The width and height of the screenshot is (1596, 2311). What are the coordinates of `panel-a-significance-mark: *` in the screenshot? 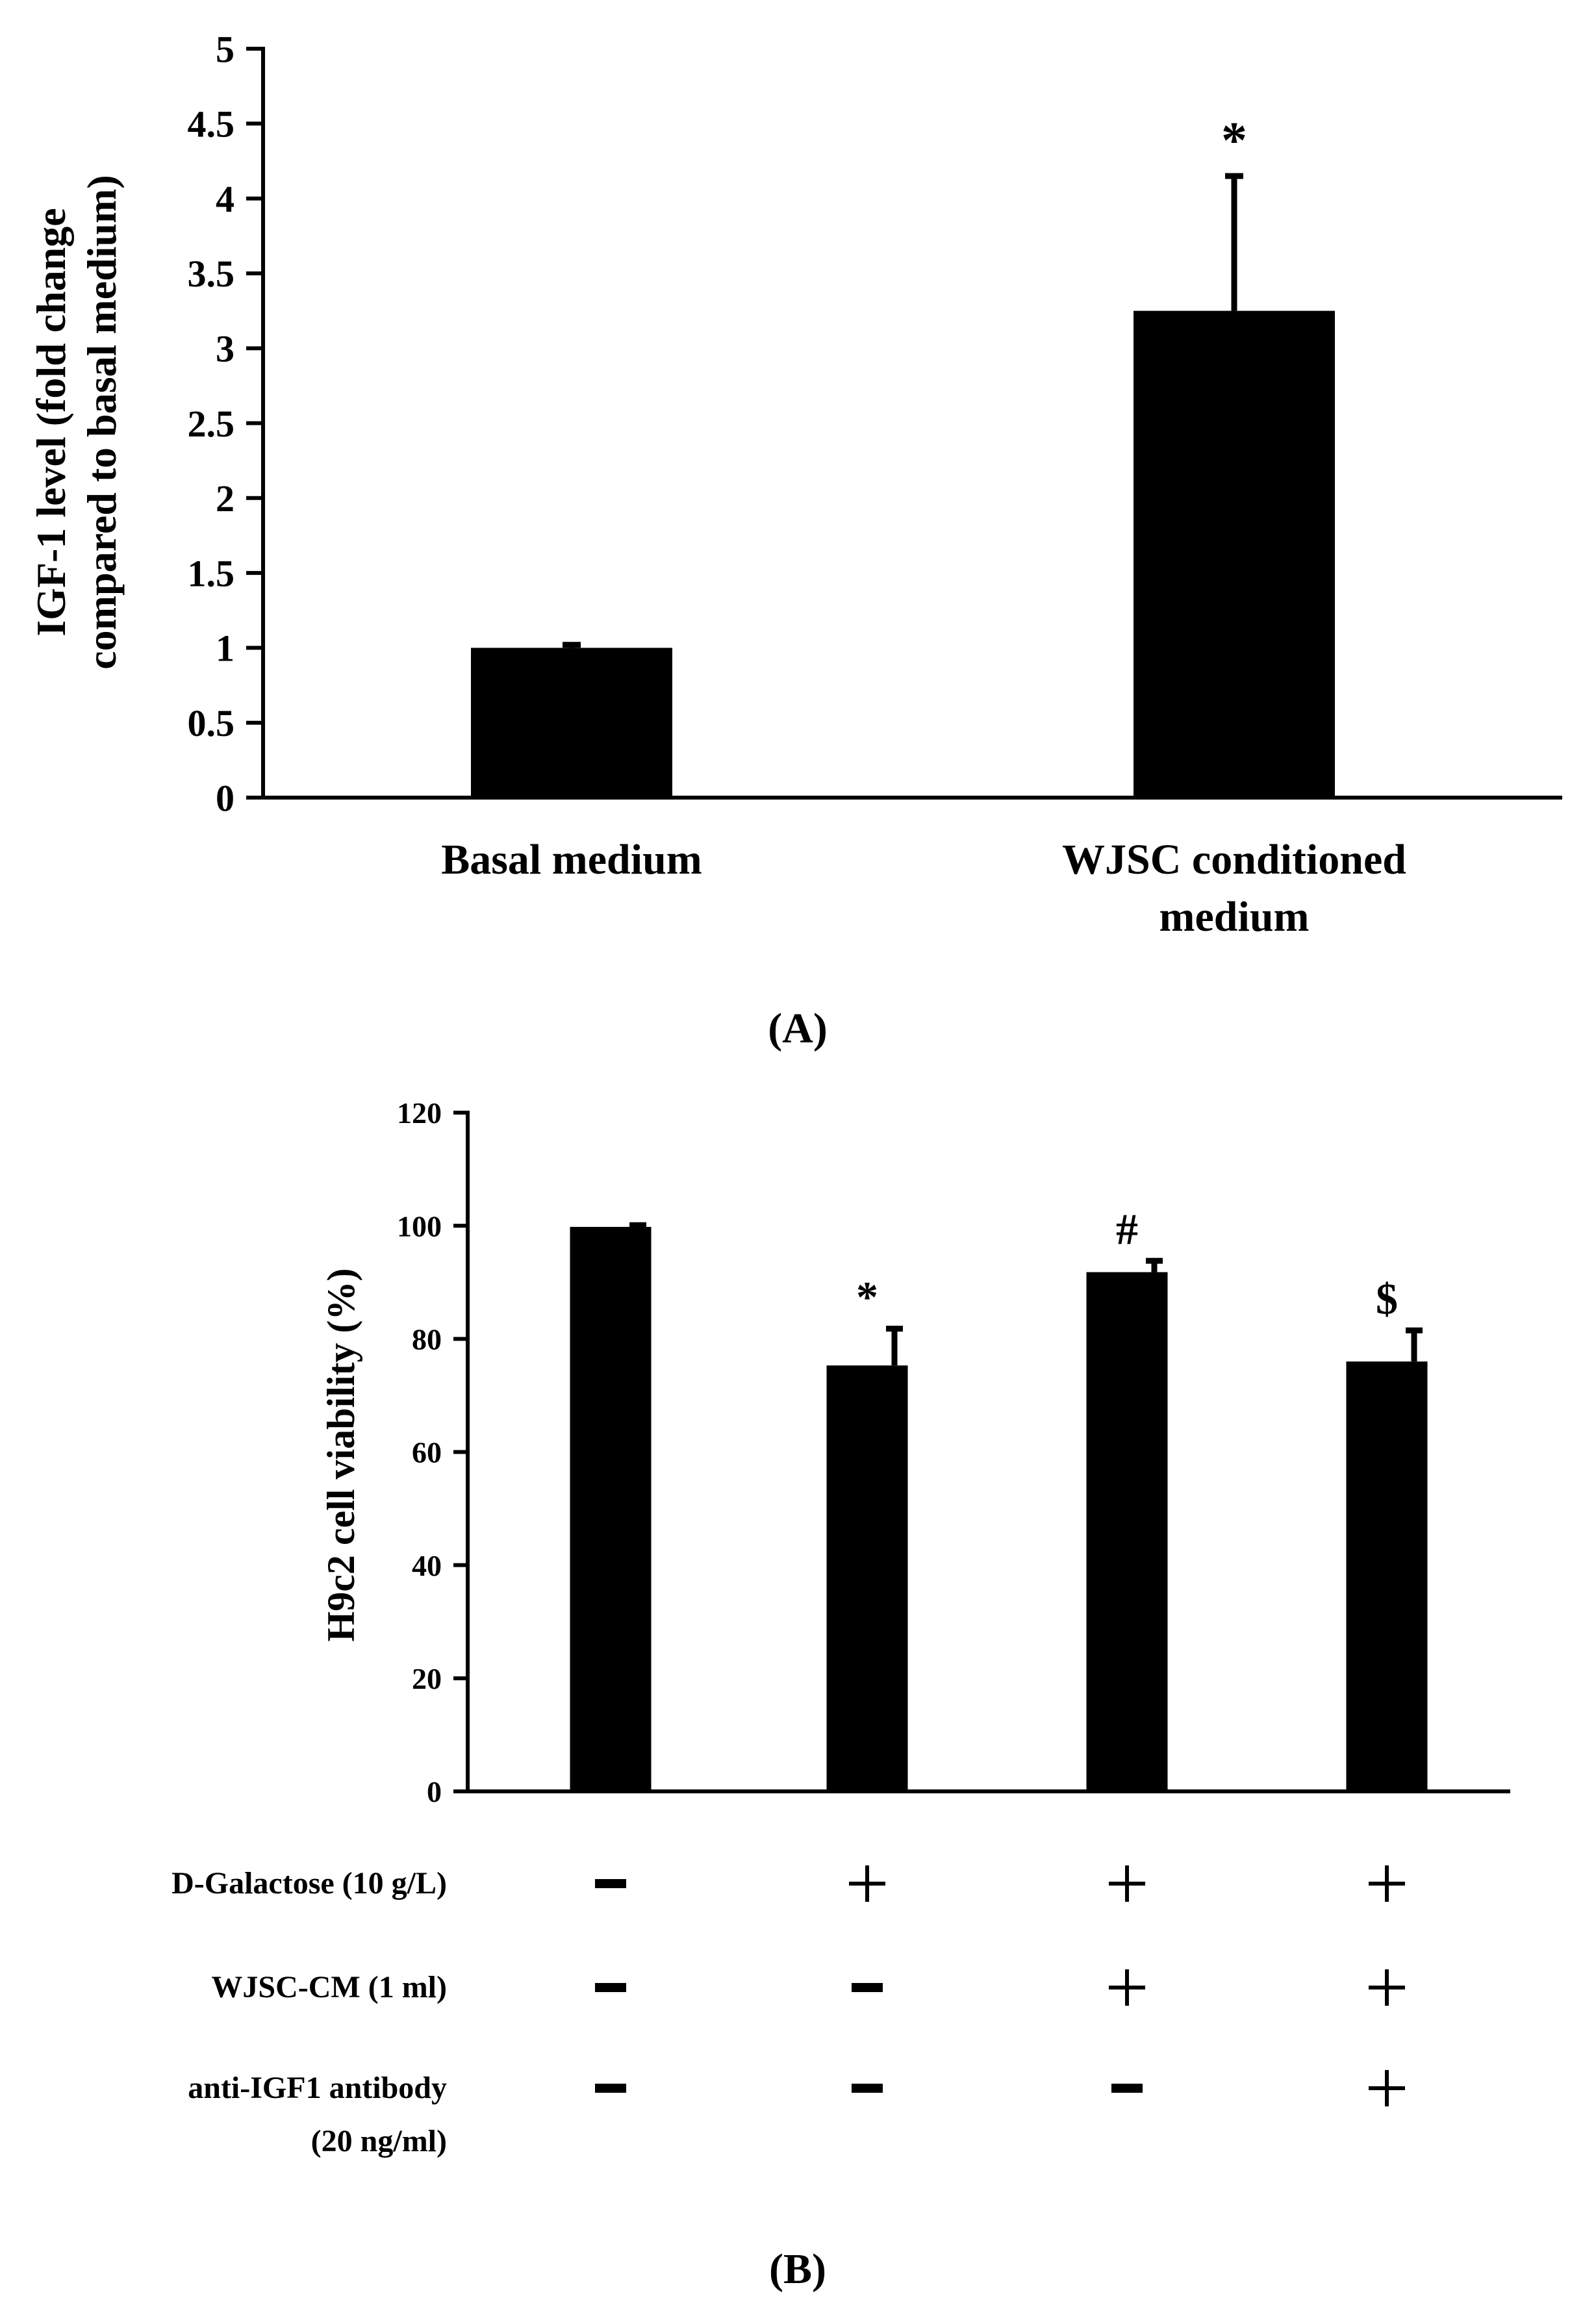 It's located at (1234, 141).